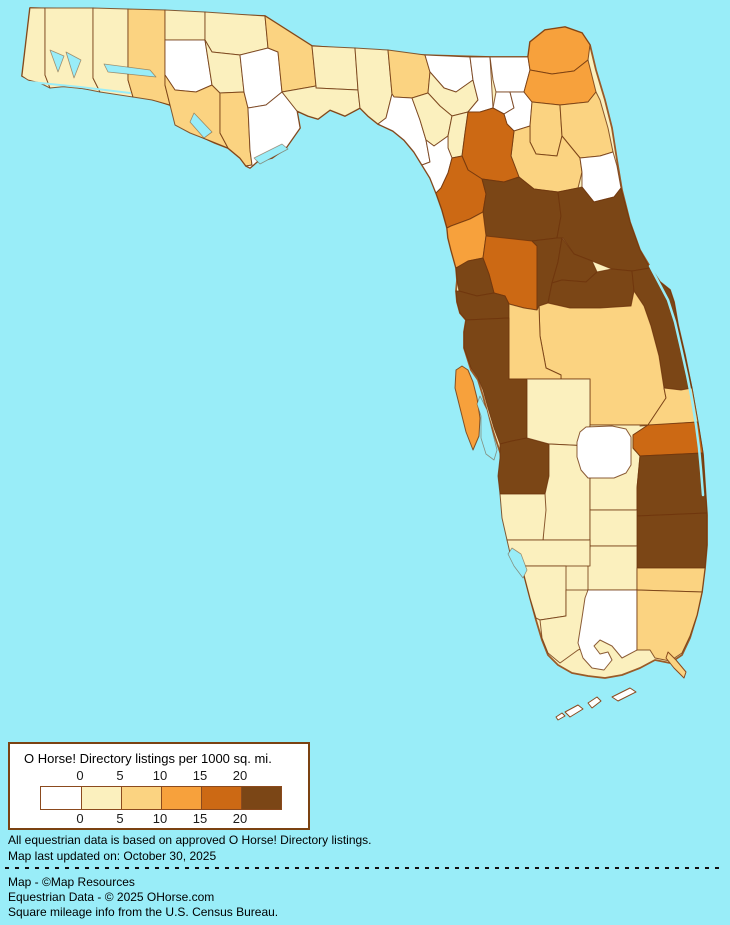  I want to click on st-andrew-bay, so click(201, 125).